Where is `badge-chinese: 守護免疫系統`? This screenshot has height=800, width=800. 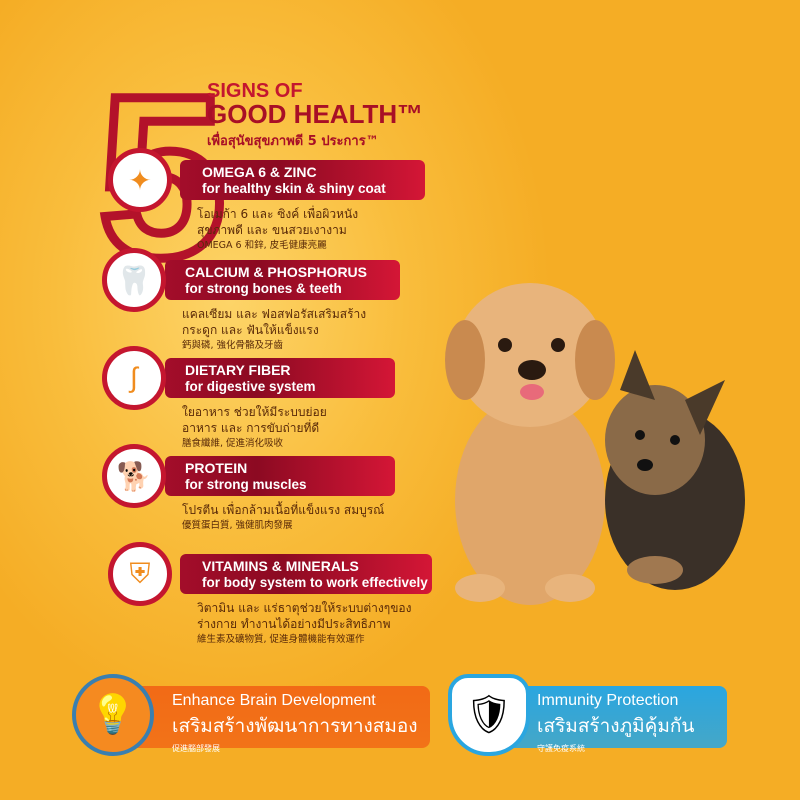 badge-chinese: 守護免疫系統 is located at coordinates (561, 748).